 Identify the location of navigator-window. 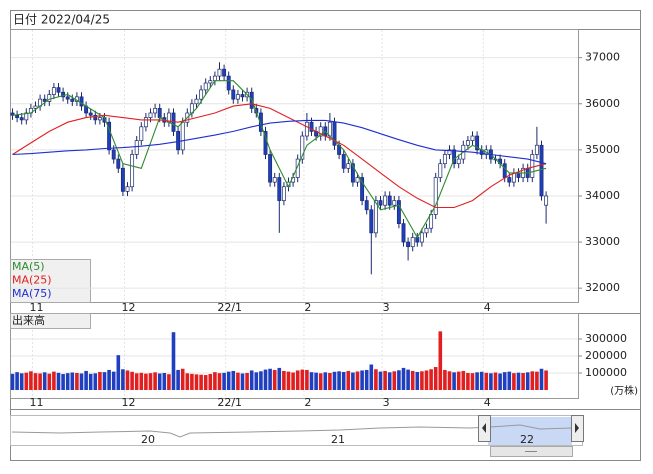
(530, 431).